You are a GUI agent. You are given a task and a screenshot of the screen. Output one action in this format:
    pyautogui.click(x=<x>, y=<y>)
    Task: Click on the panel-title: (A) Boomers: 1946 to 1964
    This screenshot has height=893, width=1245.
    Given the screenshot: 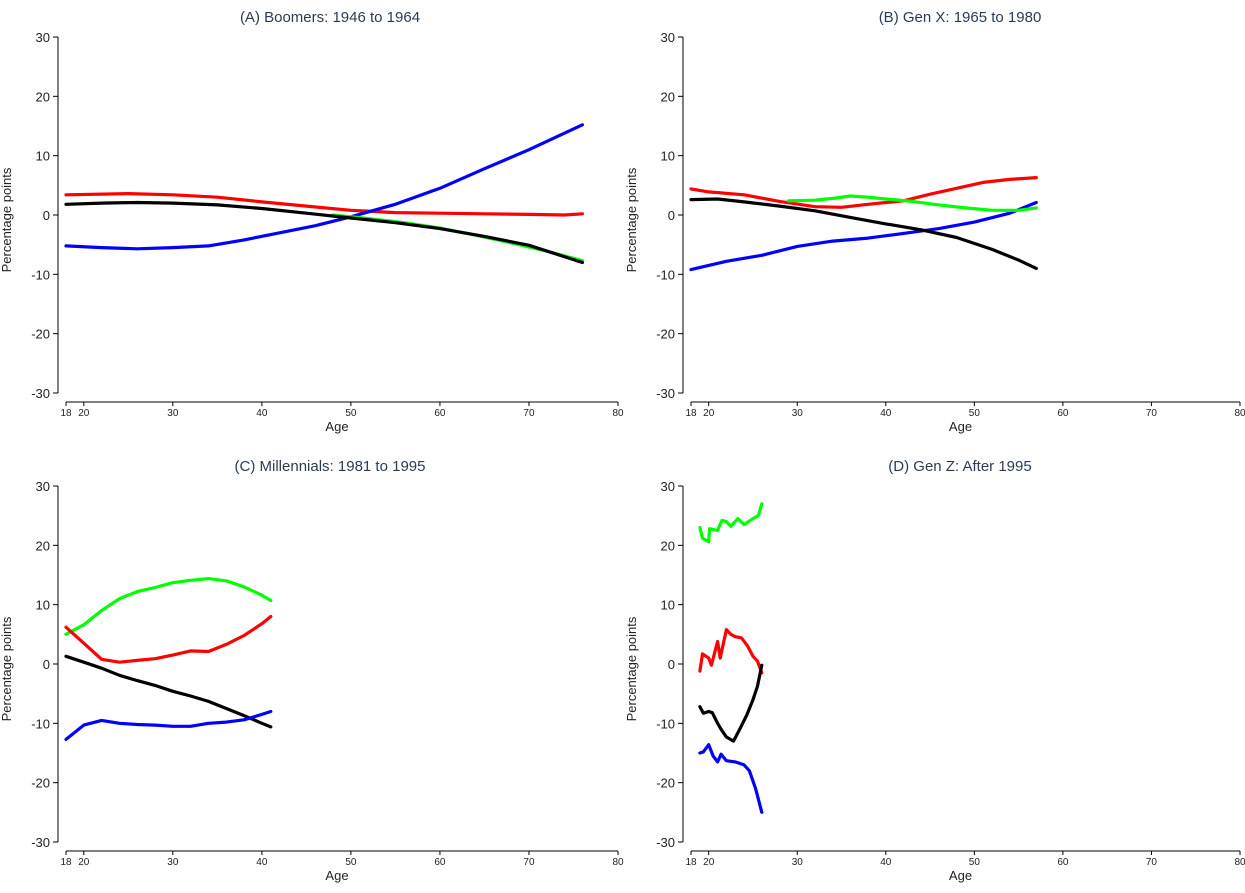 What is the action you would take?
    pyautogui.click(x=330, y=17)
    